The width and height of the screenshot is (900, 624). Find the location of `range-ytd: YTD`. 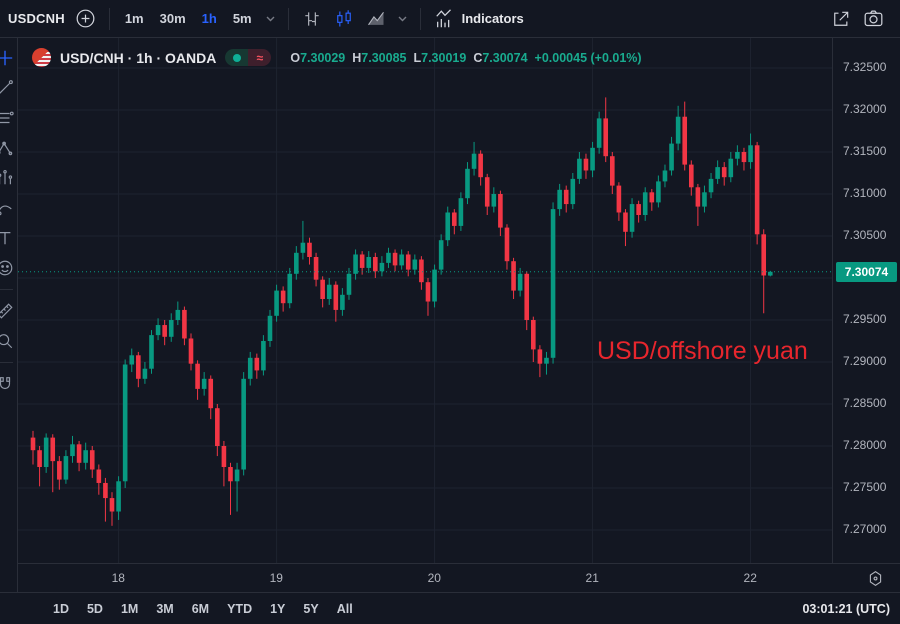

range-ytd: YTD is located at coordinates (239, 609).